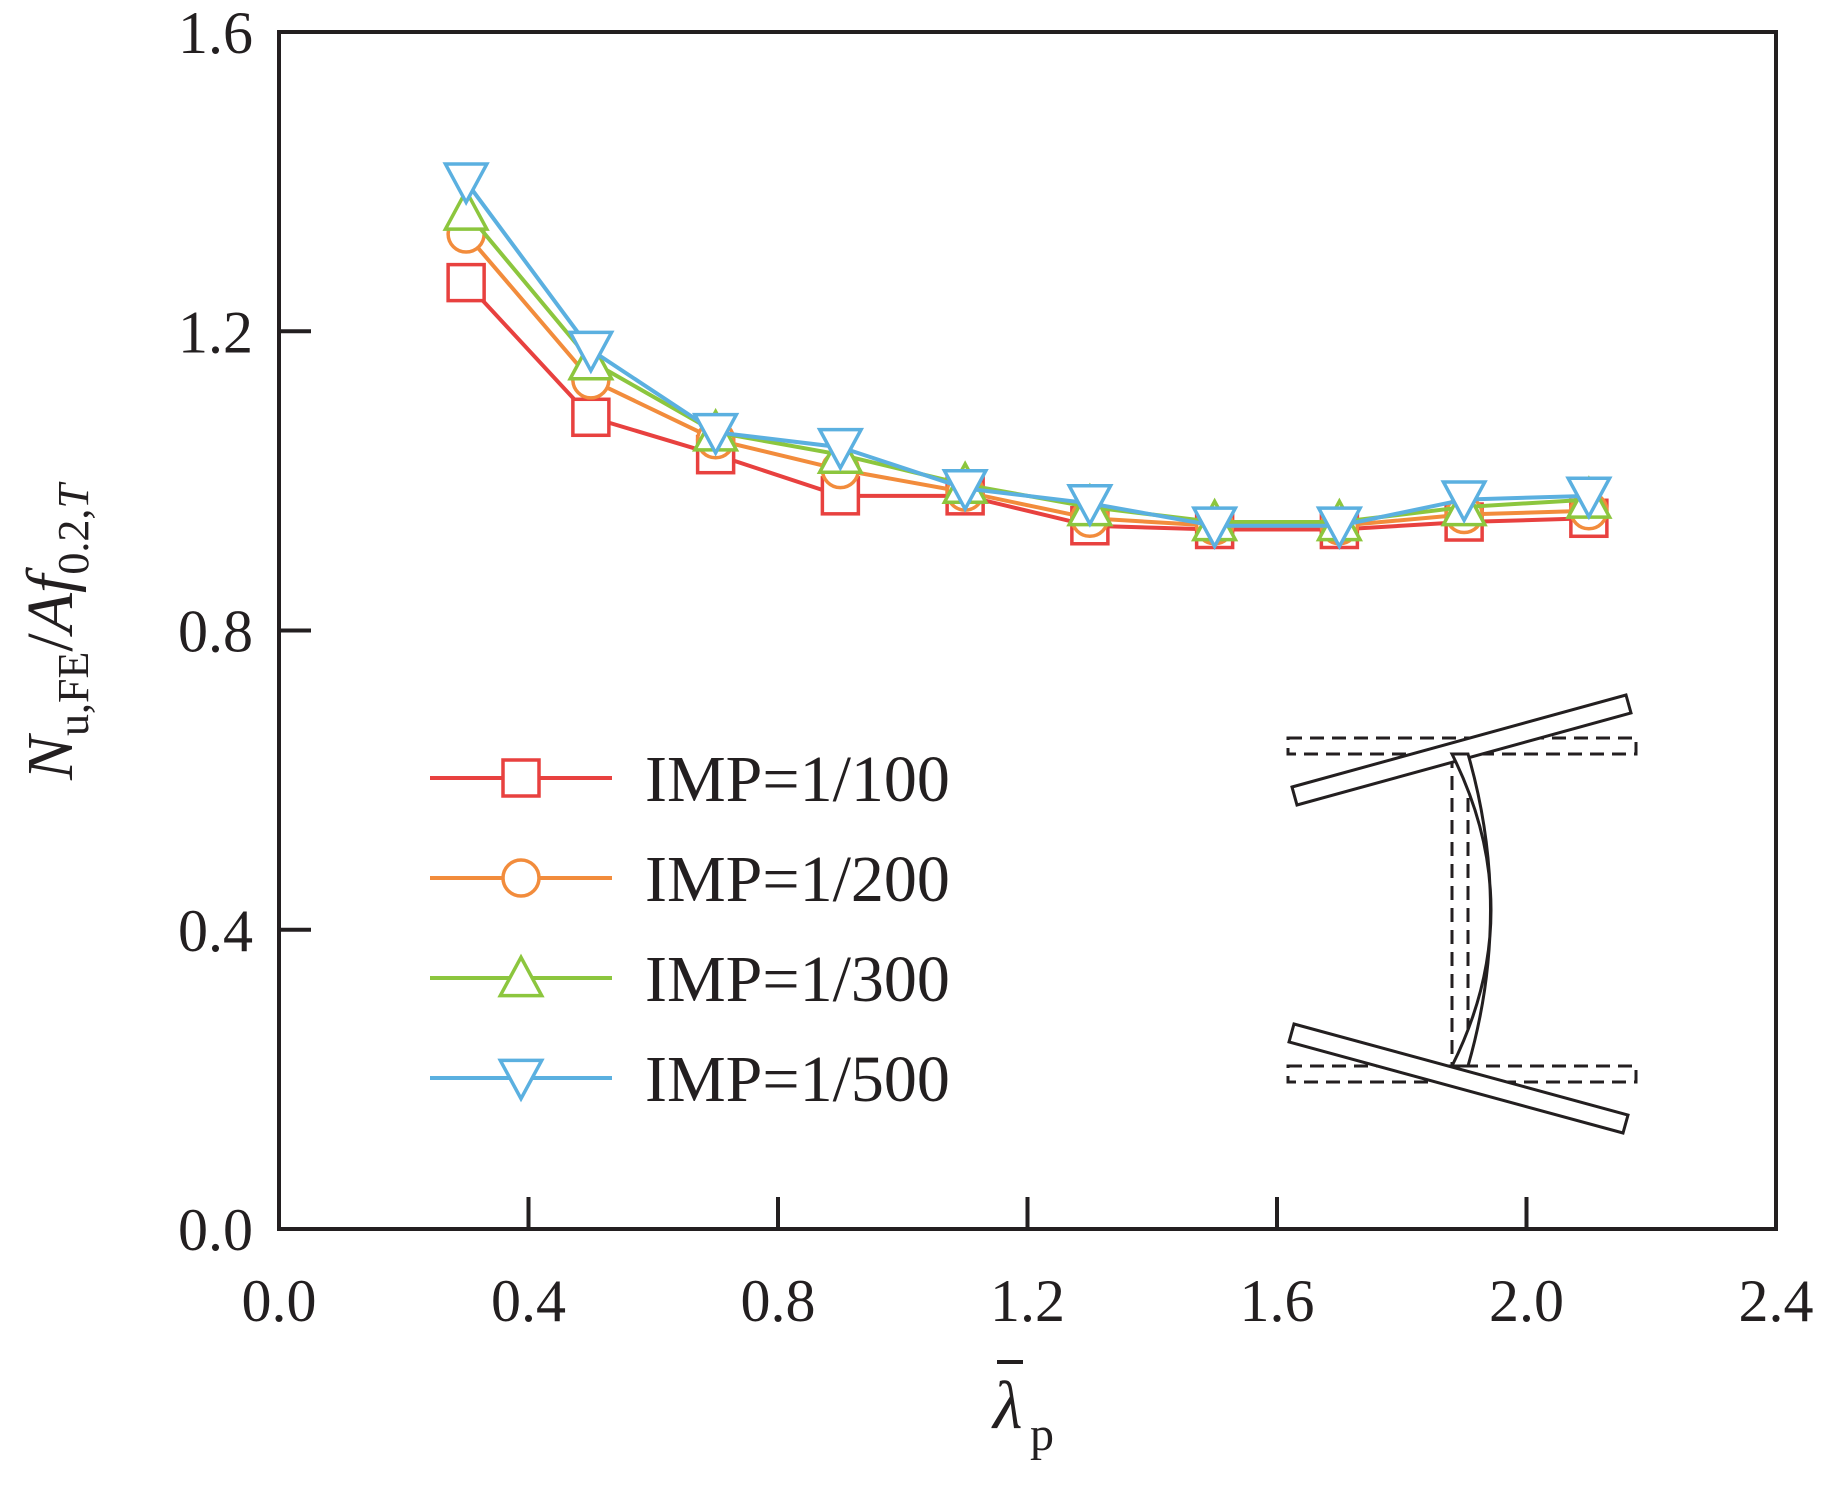  I want to click on legend-label: IMP=1/100, so click(797, 779).